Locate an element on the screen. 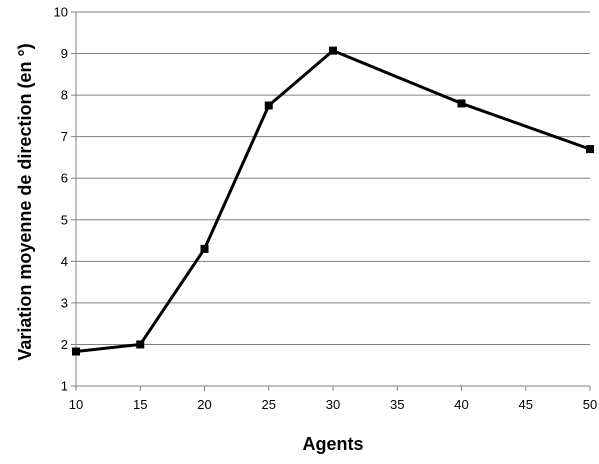  x-axis-ticks: 10 15 20 25 30 35 40 45 50 is located at coordinates (333, 399).